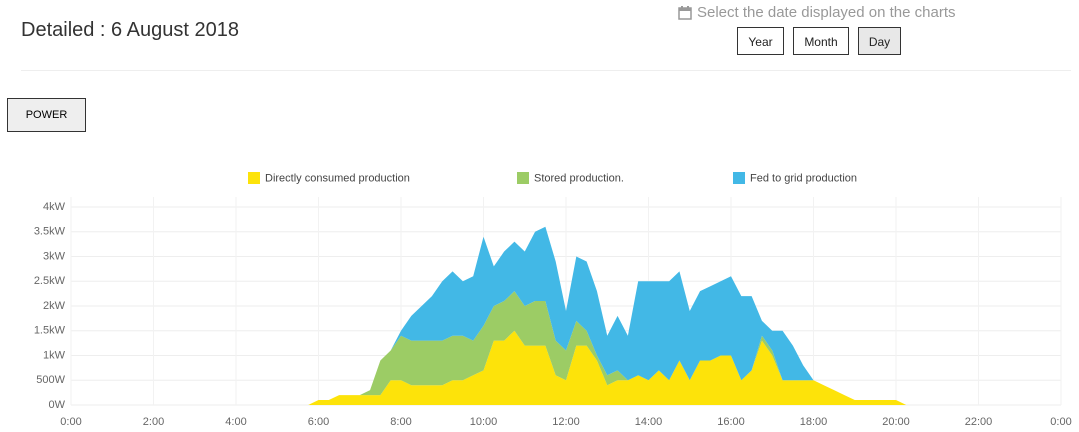  Describe the element at coordinates (546, 70) in the screenshot. I see `divider` at that location.